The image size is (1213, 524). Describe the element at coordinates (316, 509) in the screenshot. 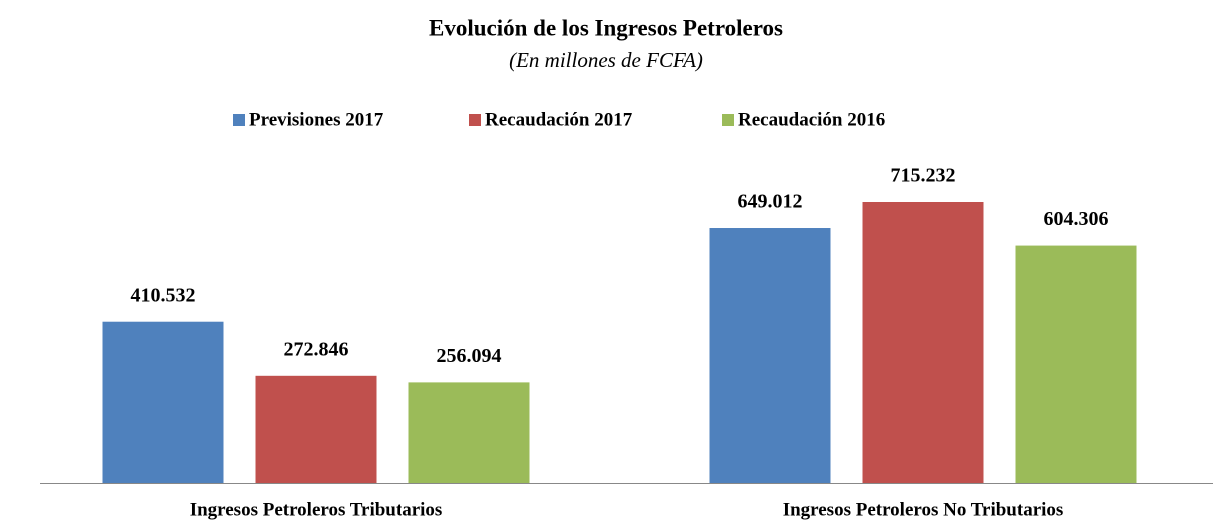

I see `x-tick-label: Ingresos Petroleros Tributarios` at that location.